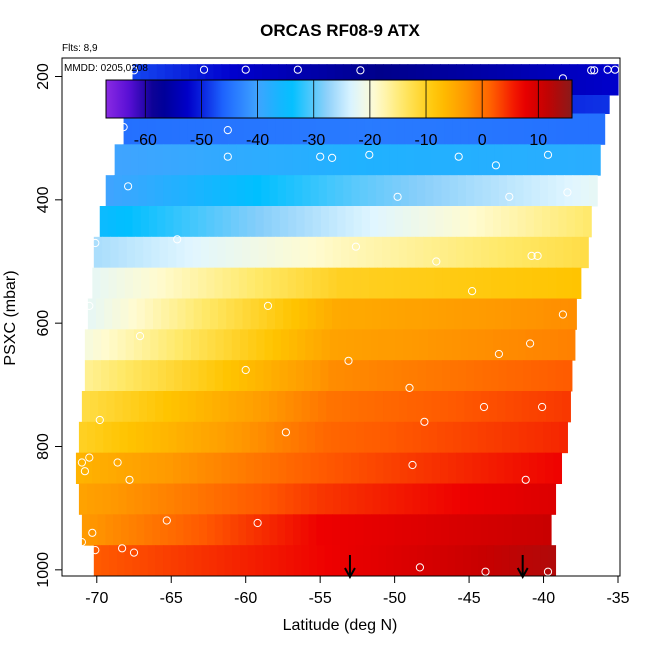 The width and height of the screenshot is (650, 650). What do you see at coordinates (340, 114) in the screenshot?
I see `colorbar-ticks: -60 -50 -40 -30 -20 -10 0 10` at bounding box center [340, 114].